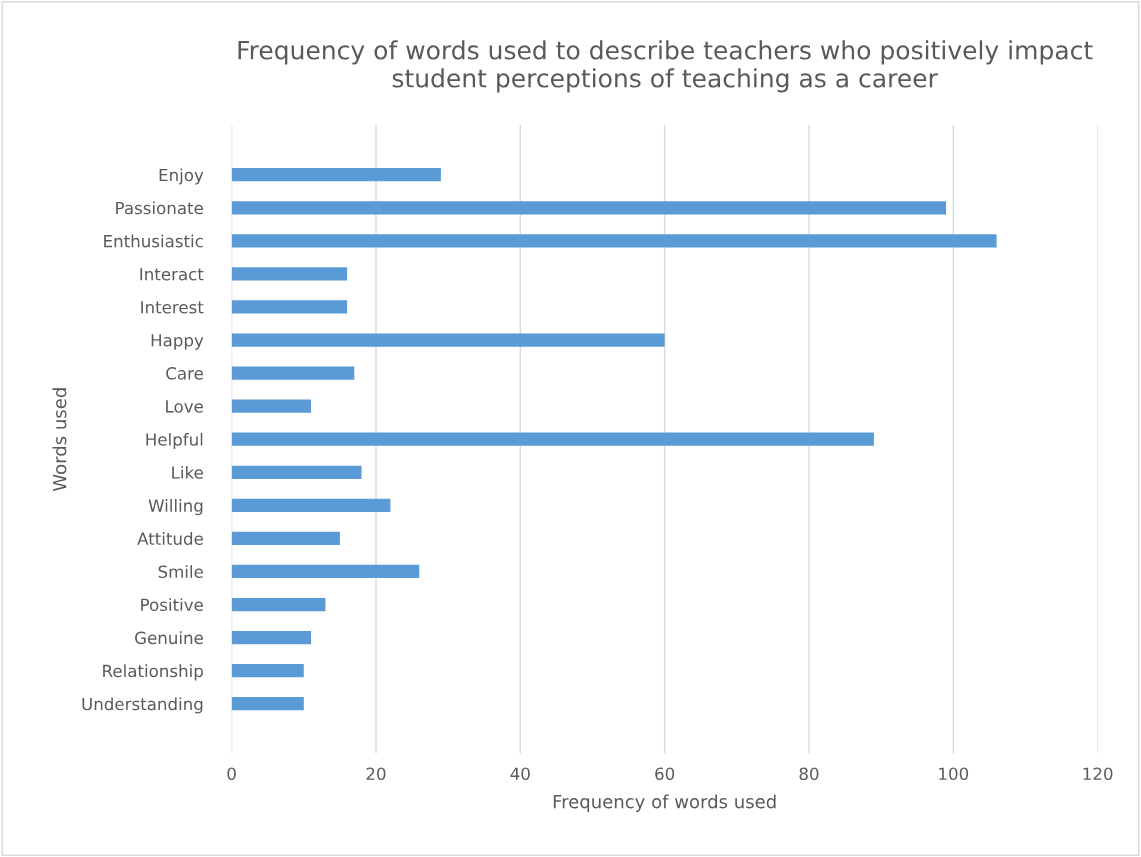  What do you see at coordinates (520, 774) in the screenshot?
I see `x-tick-label: 40` at bounding box center [520, 774].